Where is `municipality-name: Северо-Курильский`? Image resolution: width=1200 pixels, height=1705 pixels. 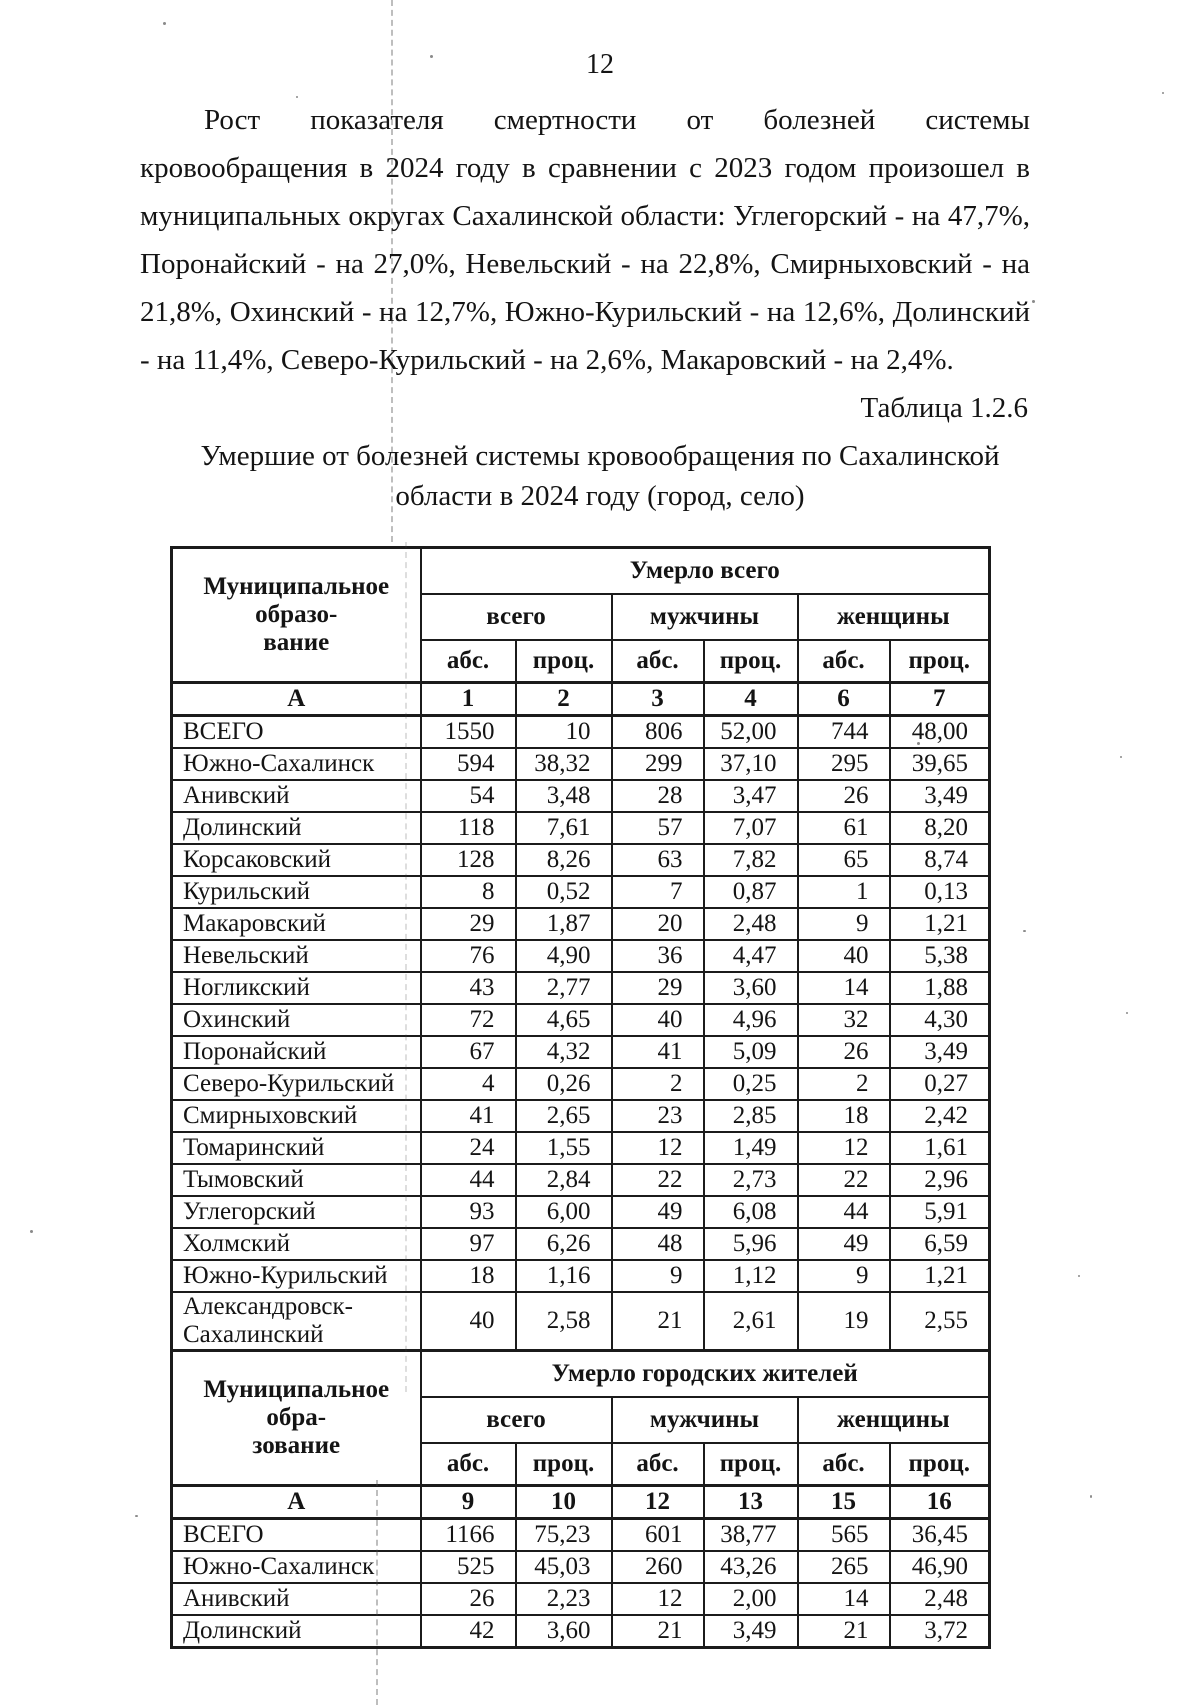 municipality-name: Северо-Курильский is located at coordinates (296, 1084).